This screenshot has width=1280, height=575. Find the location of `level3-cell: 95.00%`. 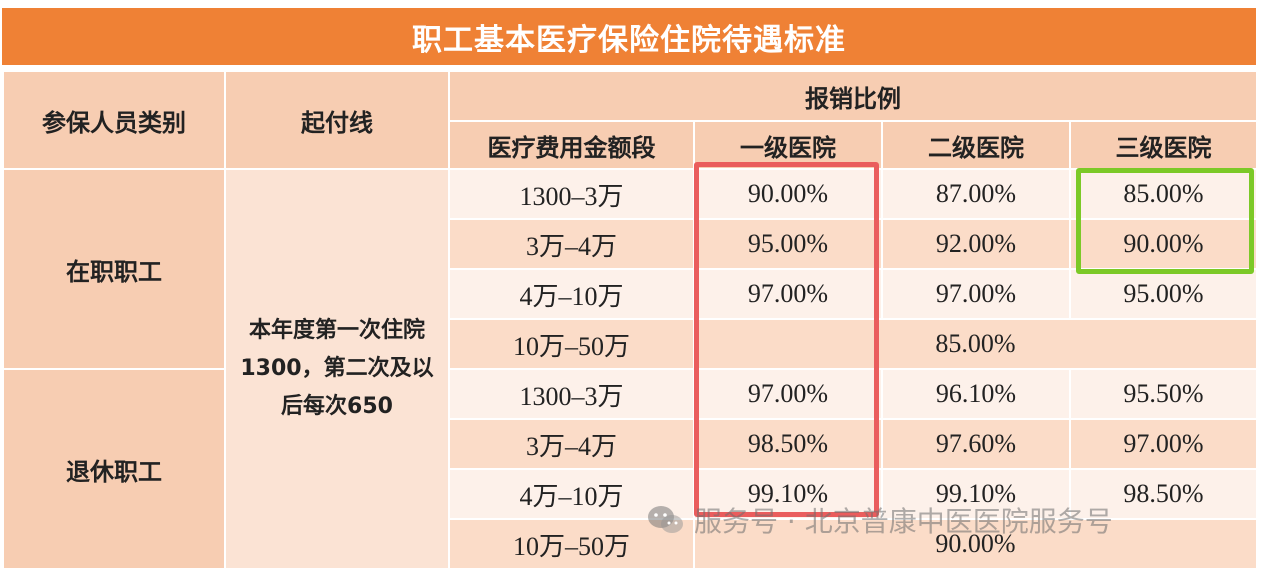

level3-cell: 95.00% is located at coordinates (1163, 294).